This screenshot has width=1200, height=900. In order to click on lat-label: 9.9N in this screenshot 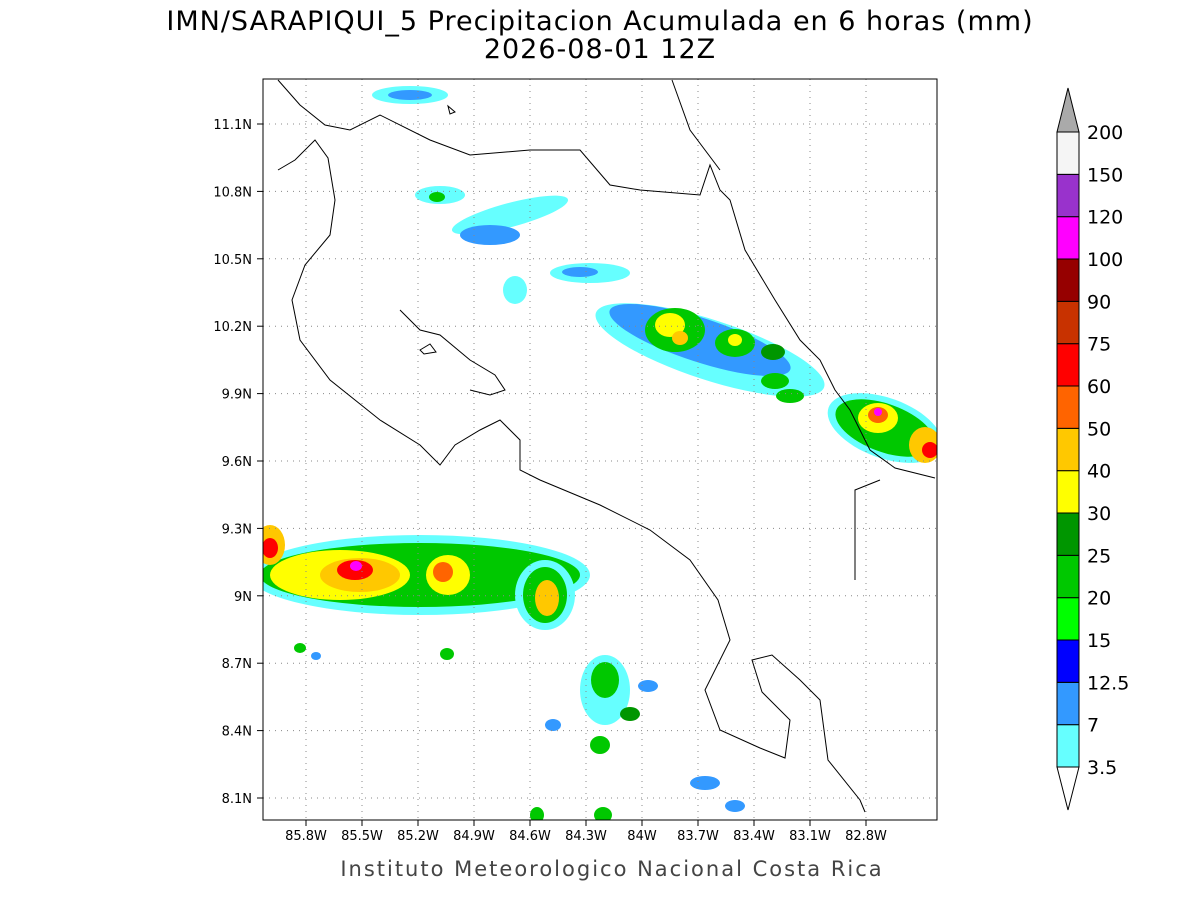, I will do `click(237, 395)`.